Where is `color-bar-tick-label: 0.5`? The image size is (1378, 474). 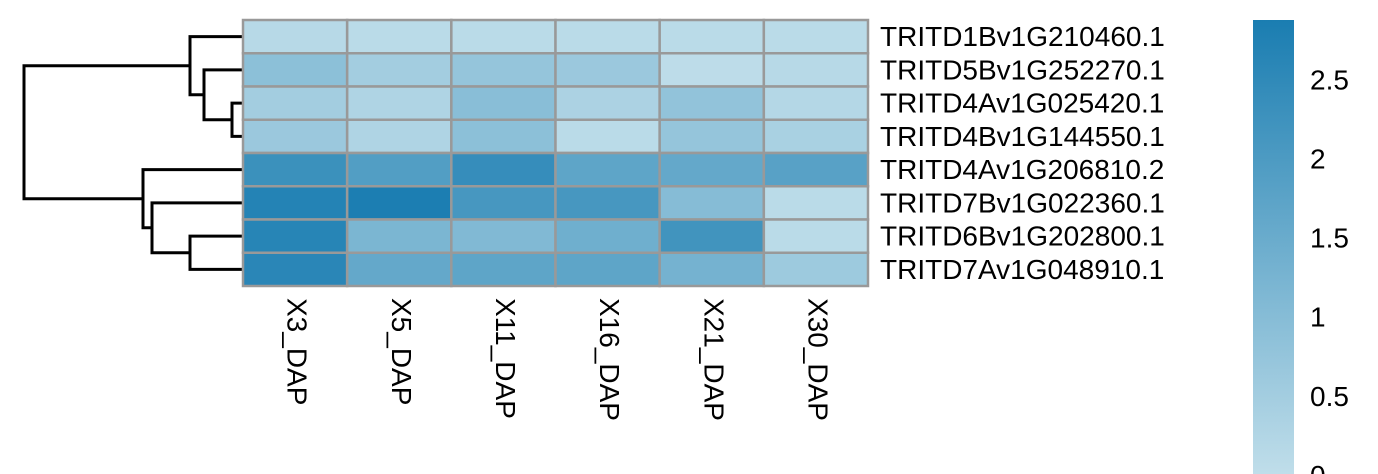
color-bar-tick-label: 0.5 is located at coordinates (1329, 396).